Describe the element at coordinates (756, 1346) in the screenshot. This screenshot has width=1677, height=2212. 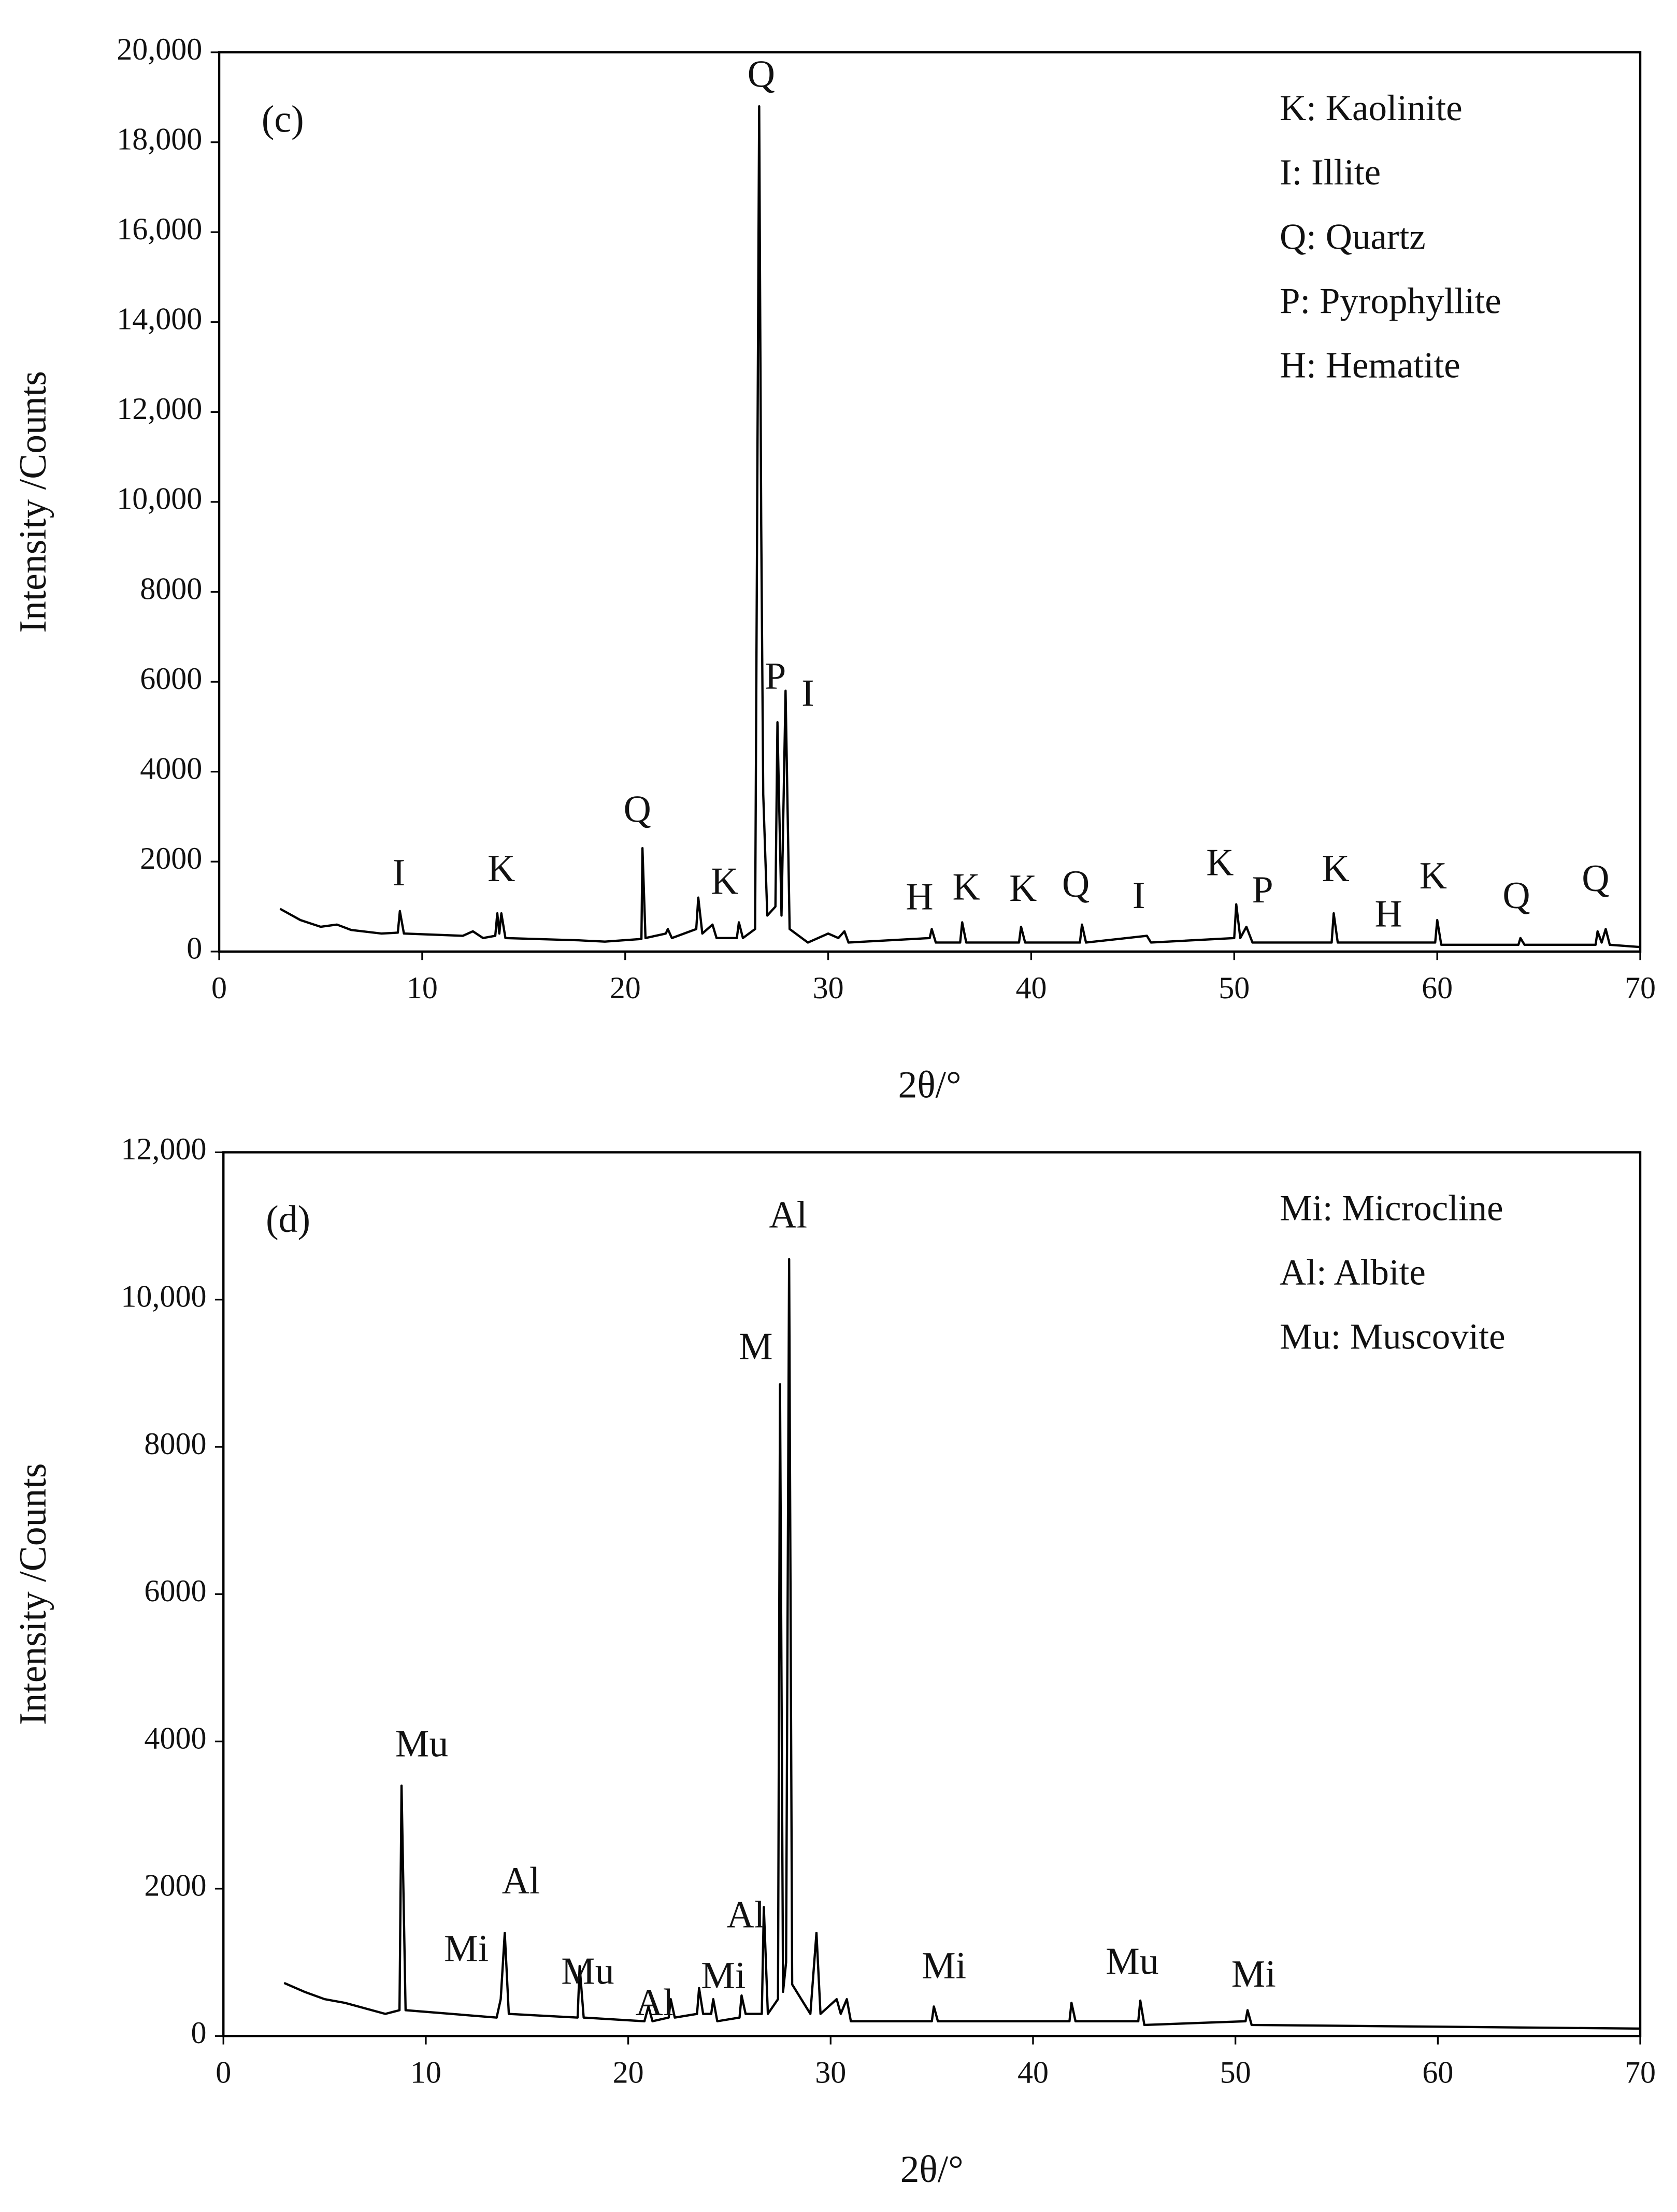
I see `peak-label: M` at that location.